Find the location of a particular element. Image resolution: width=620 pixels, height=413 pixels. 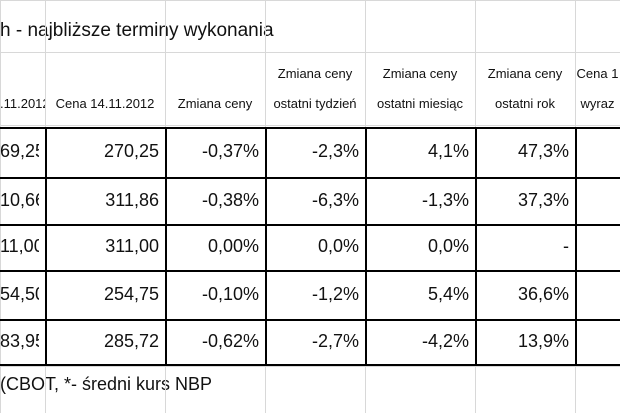

column-header: ostatni rok is located at coordinates (525, 103).